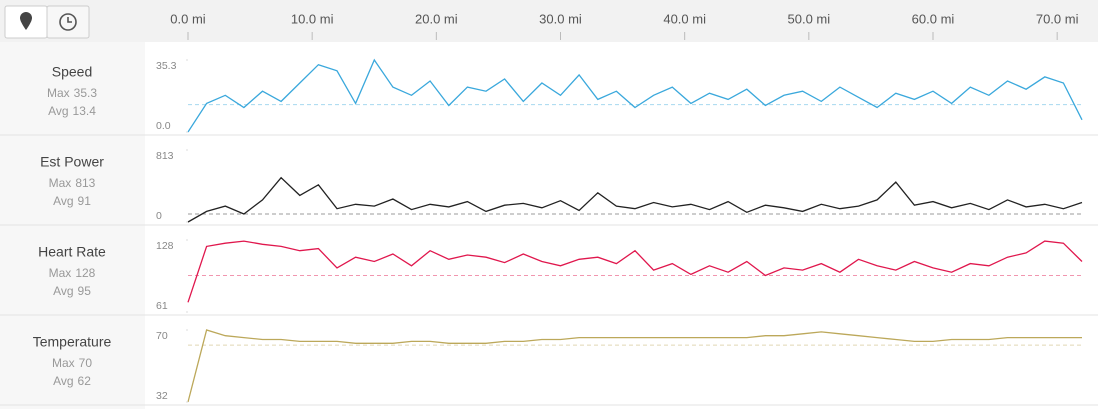 The width and height of the screenshot is (1098, 409). What do you see at coordinates (162, 396) in the screenshot?
I see `y-tick-label: 32` at bounding box center [162, 396].